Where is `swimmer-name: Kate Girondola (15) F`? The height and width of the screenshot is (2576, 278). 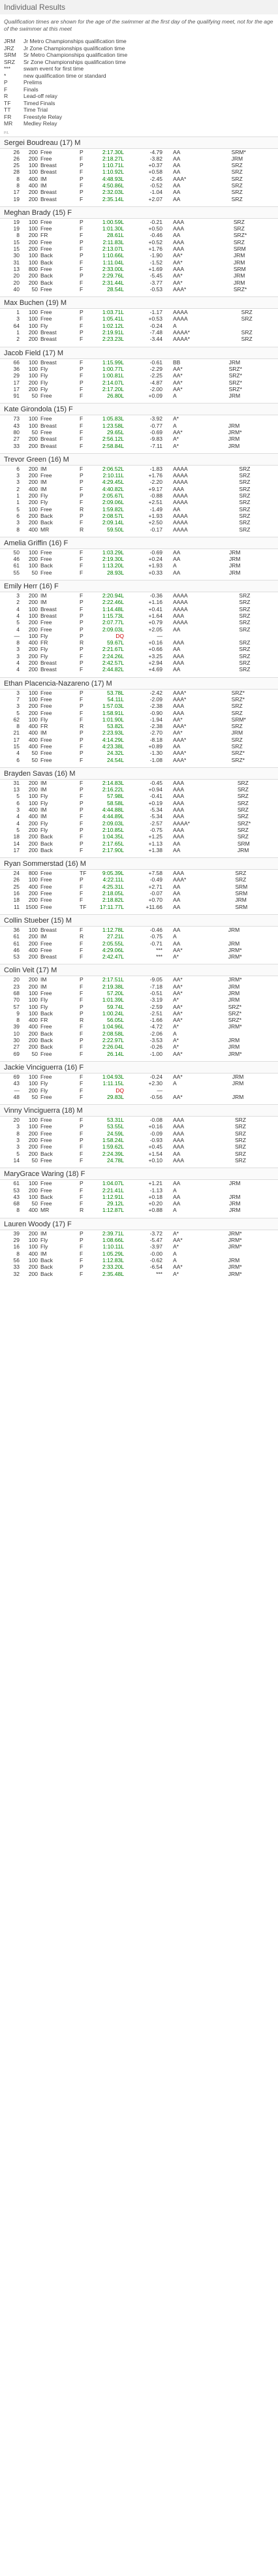 swimmer-name: Kate Girondola (15) F is located at coordinates (139, 410).